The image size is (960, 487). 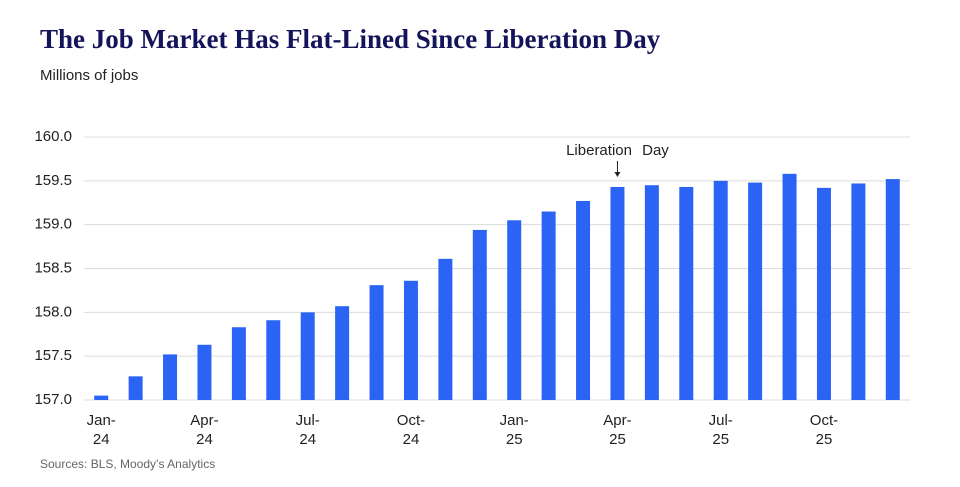 I want to click on annotation: Liberation Day, so click(x=617, y=150).